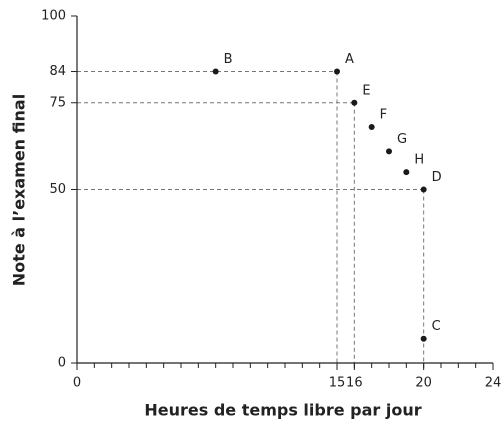 The height and width of the screenshot is (427, 504). What do you see at coordinates (77, 383) in the screenshot?
I see `x-tick-label: 0` at bounding box center [77, 383].